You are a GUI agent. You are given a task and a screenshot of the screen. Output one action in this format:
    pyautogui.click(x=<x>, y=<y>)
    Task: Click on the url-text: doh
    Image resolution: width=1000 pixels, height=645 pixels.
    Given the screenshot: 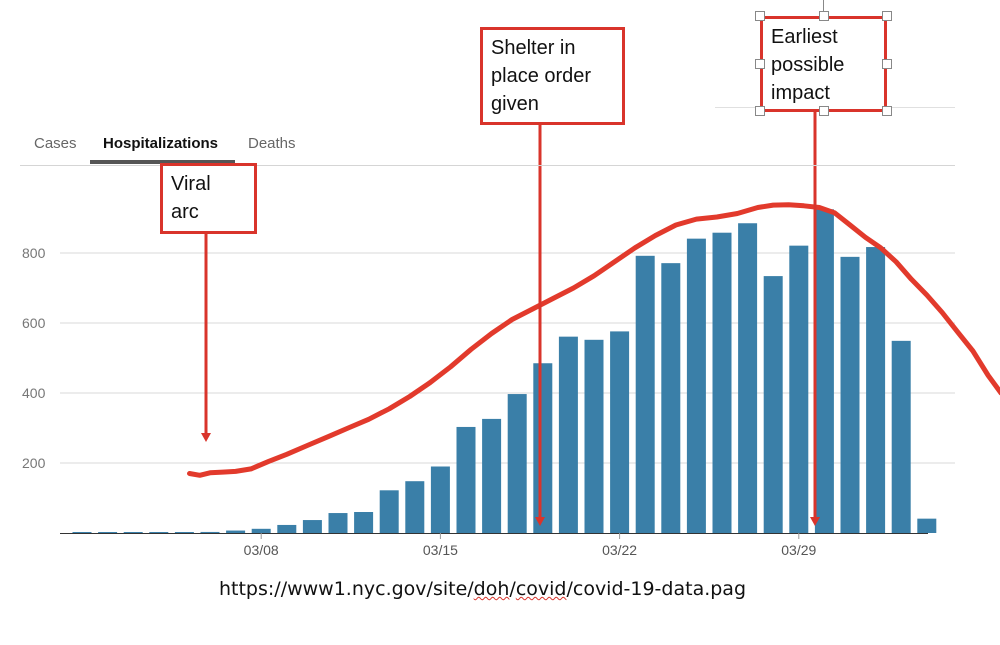 What is the action you would take?
    pyautogui.click(x=491, y=589)
    